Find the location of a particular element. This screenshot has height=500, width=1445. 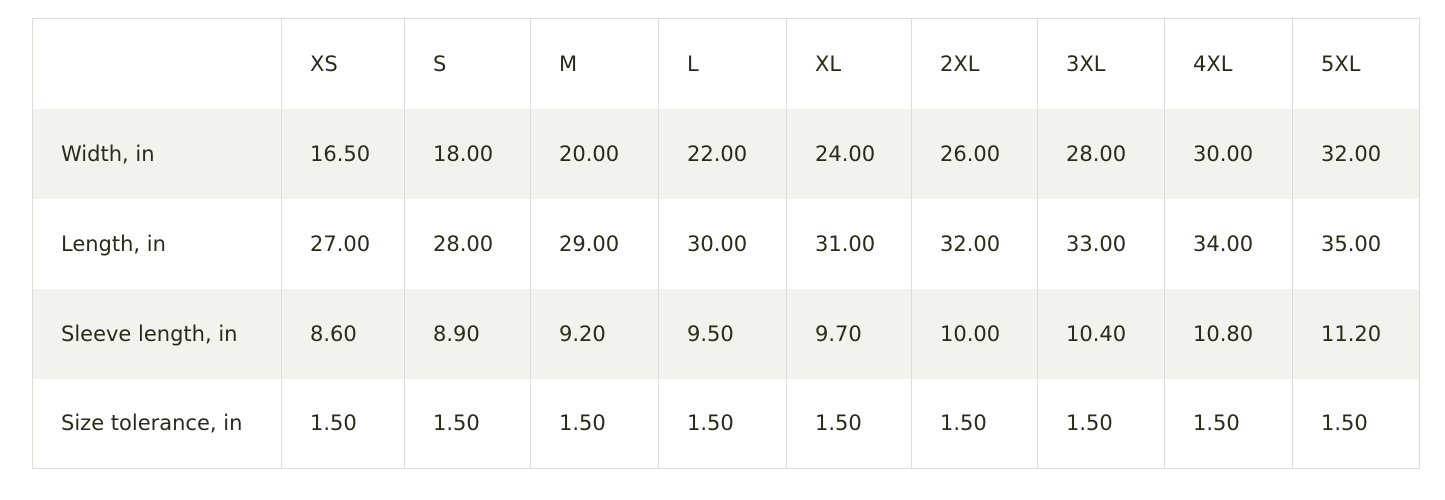

value-cell: 27.00 is located at coordinates (343, 243).